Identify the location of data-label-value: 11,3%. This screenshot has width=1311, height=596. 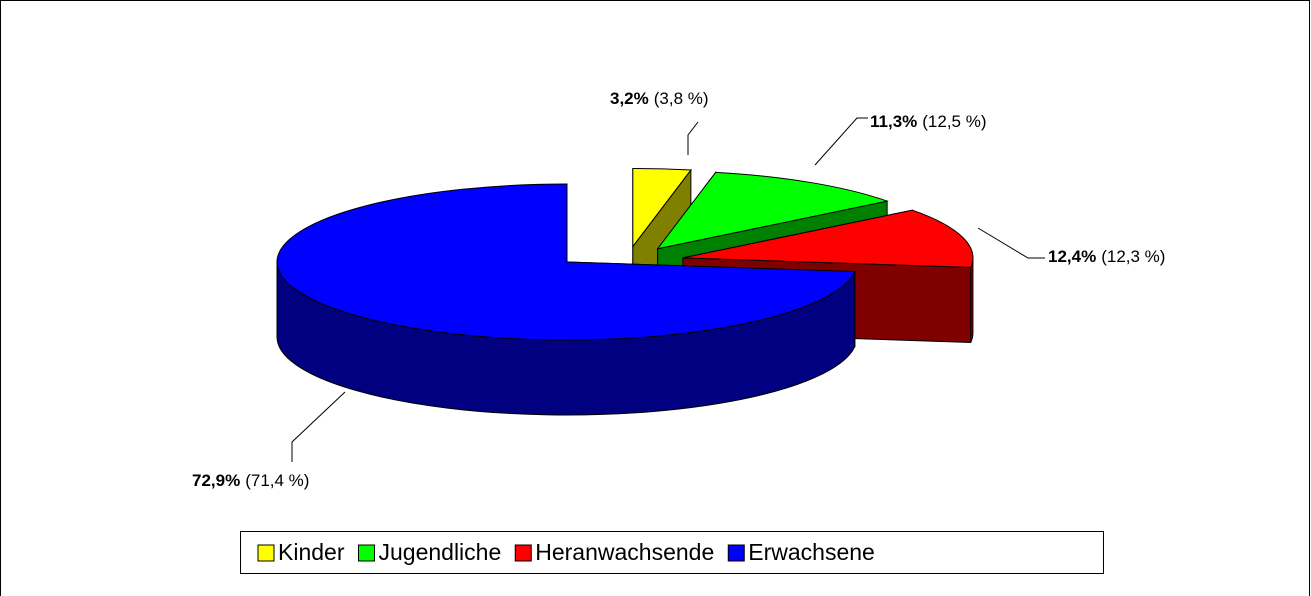
(893, 121).